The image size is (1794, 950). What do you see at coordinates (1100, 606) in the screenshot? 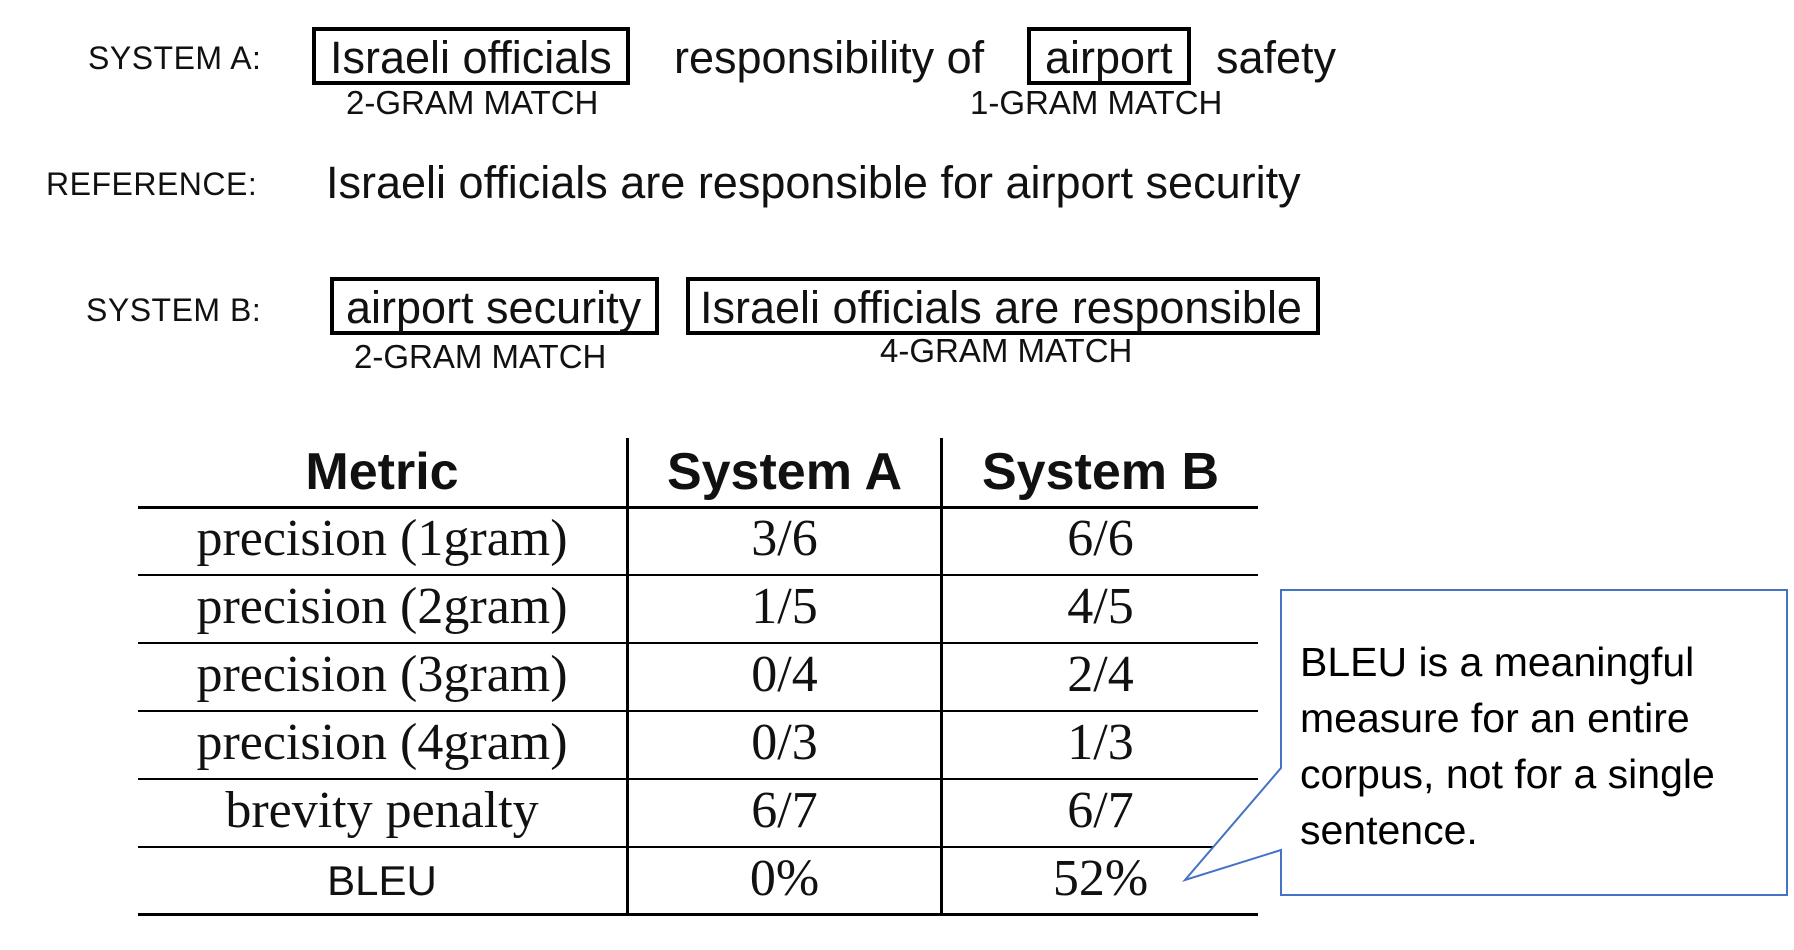
I see `table-cell-system-b: 4/5` at bounding box center [1100, 606].